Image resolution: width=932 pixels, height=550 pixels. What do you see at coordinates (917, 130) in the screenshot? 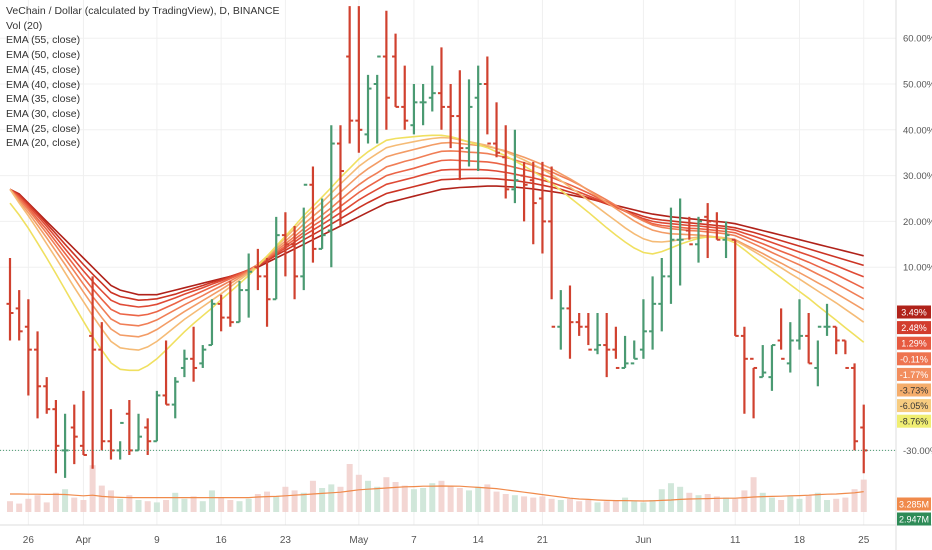
I see `y-tick-label: 40.00%` at bounding box center [917, 130].